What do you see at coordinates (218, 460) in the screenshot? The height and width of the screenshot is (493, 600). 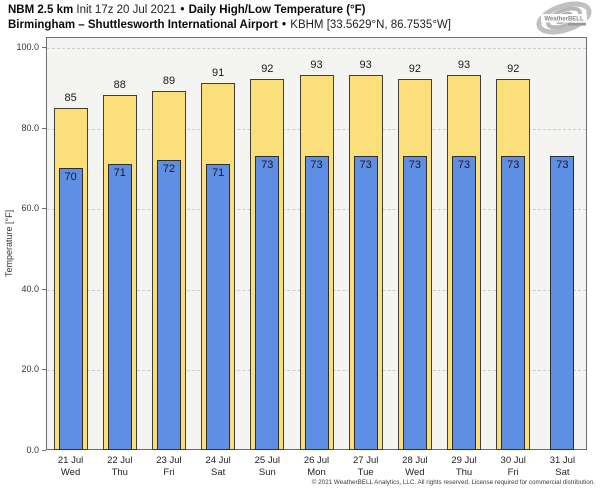 I see `x-tick-date: 24 Jul` at bounding box center [218, 460].